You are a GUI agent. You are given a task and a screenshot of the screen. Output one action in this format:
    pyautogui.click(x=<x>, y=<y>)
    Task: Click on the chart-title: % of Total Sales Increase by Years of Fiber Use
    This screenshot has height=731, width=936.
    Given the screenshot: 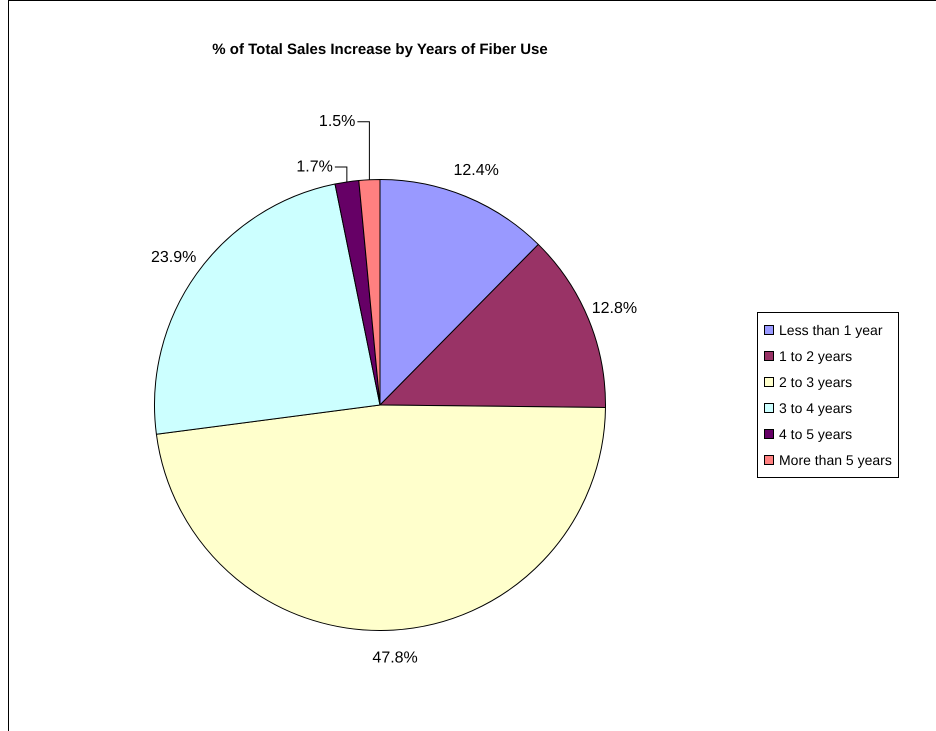 What is the action you would take?
    pyautogui.click(x=380, y=49)
    